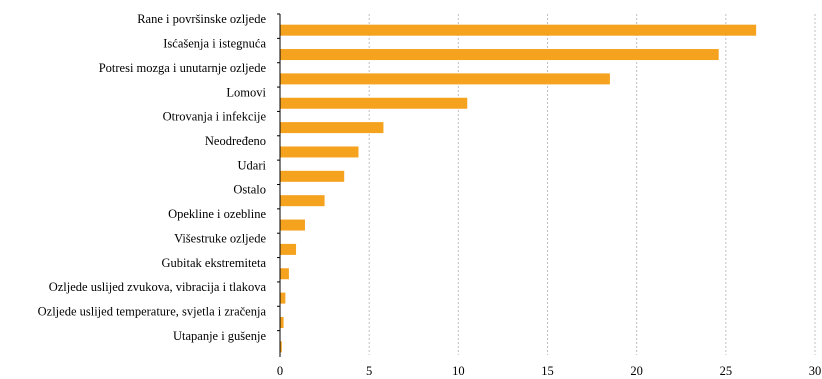  Describe the element at coordinates (220, 238) in the screenshot. I see `category-label-9: Višestruke ozljede` at that location.